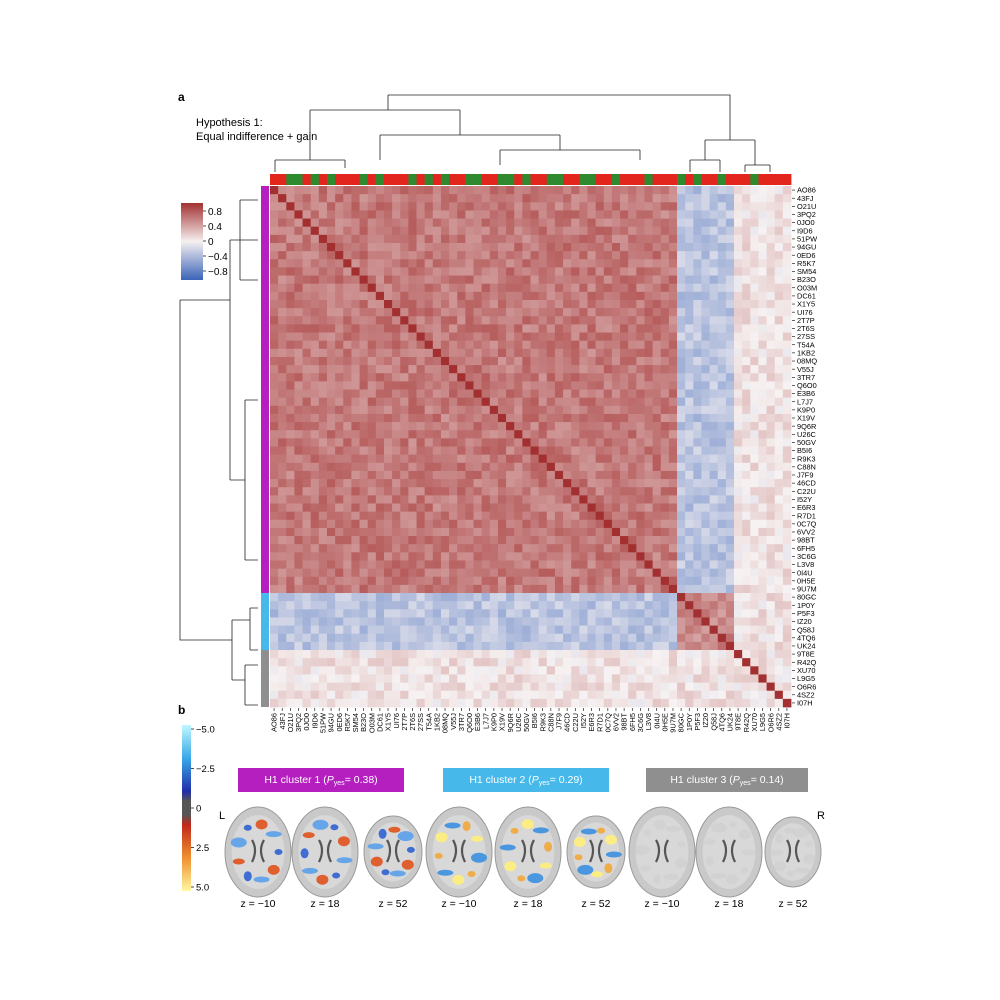  Describe the element at coordinates (477, 722) in the screenshot. I see `column-label: E3B6` at that location.